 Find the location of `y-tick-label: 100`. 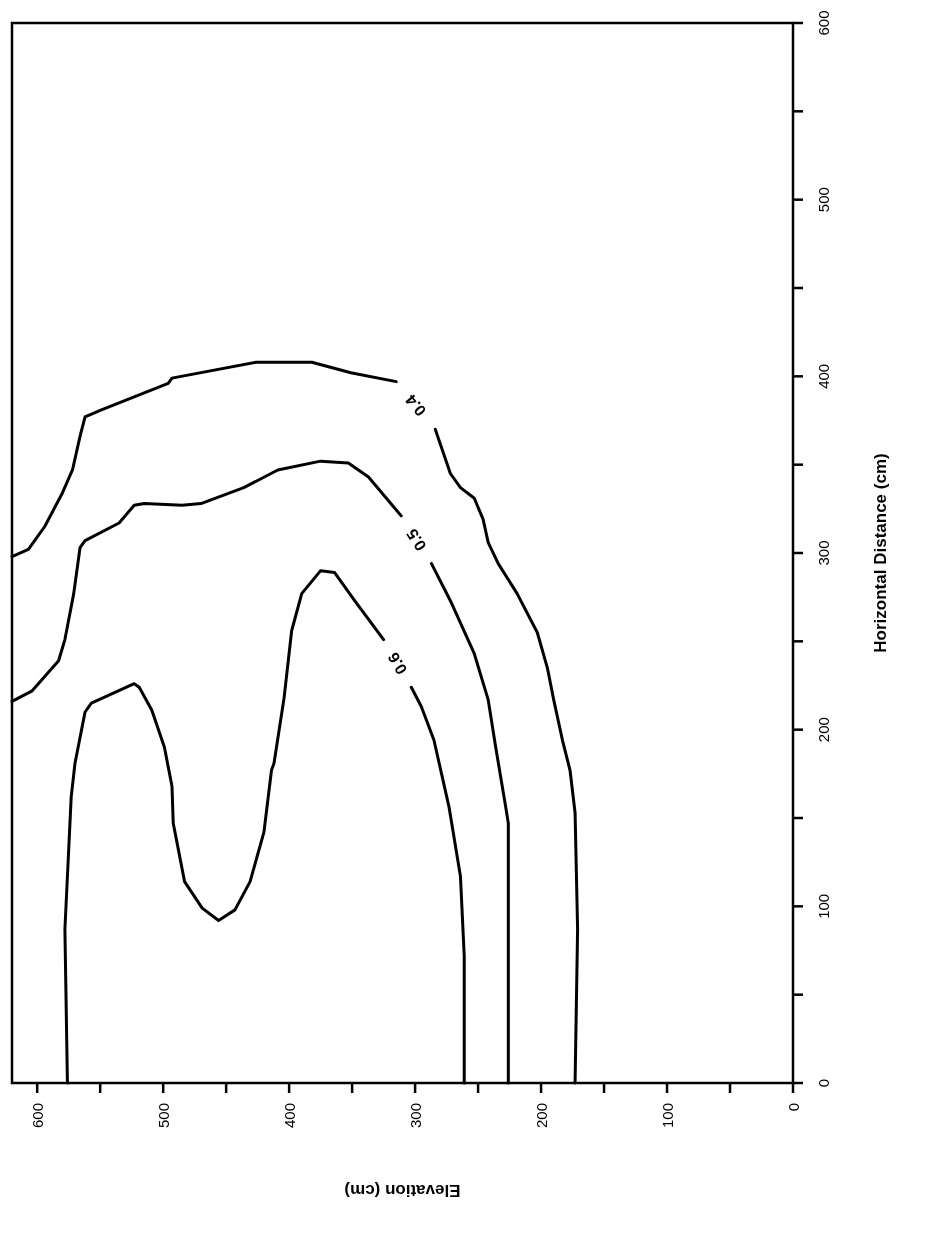

y-tick-label: 100 is located at coordinates (823, 906).